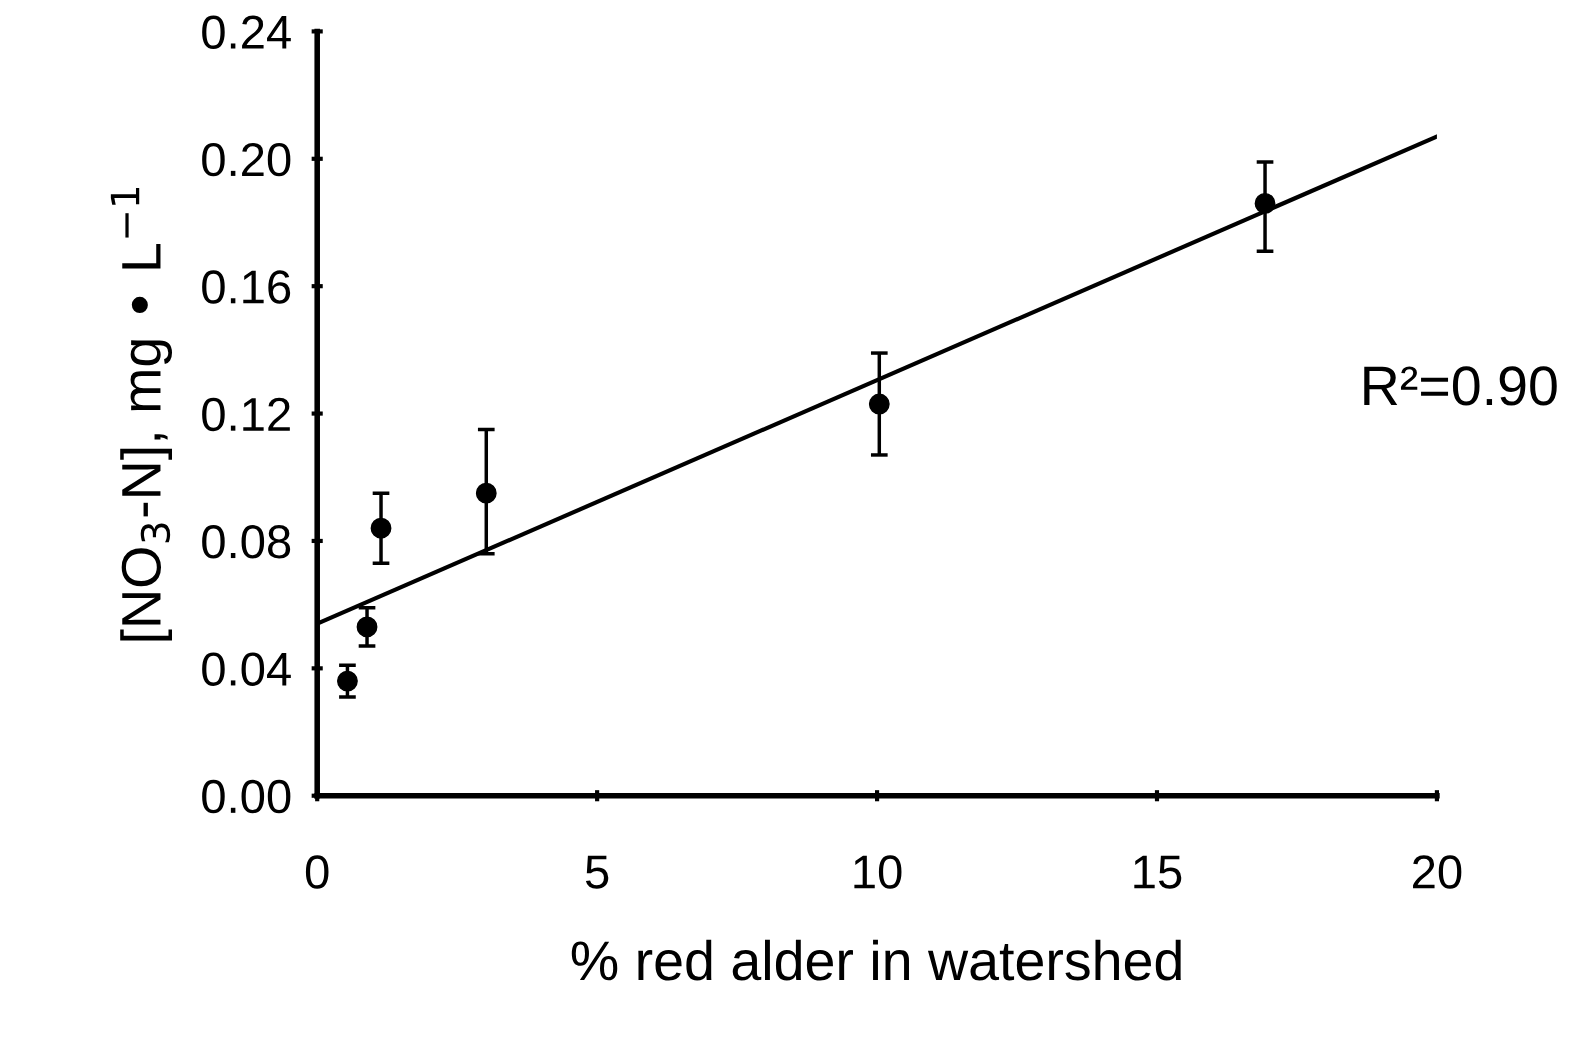 The height and width of the screenshot is (1047, 1586). I want to click on y-tick-label: 0.08, so click(246, 542).